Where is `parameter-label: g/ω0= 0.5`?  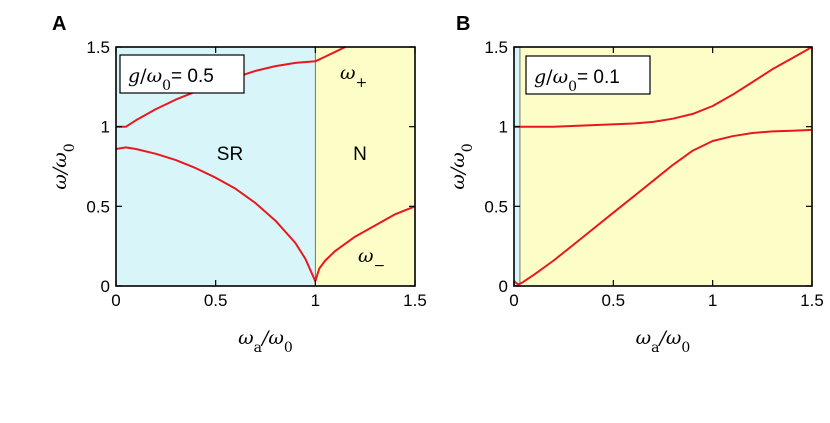
parameter-label: g/ω0= 0.5 is located at coordinates (171, 79).